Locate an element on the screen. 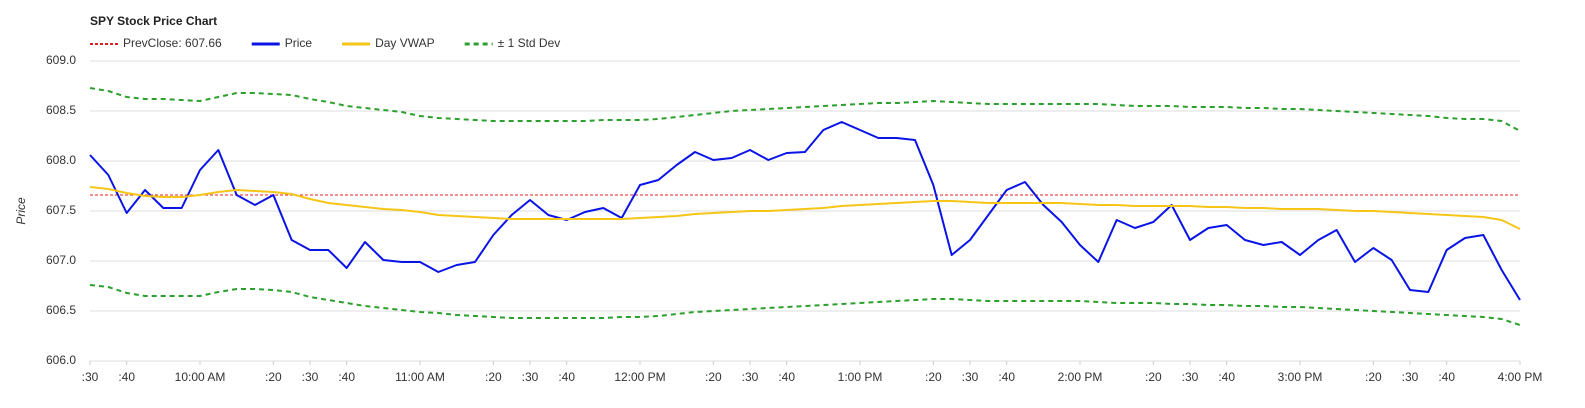 The width and height of the screenshot is (1585, 408). legend-label: ± 1 Std Dev is located at coordinates (529, 43).